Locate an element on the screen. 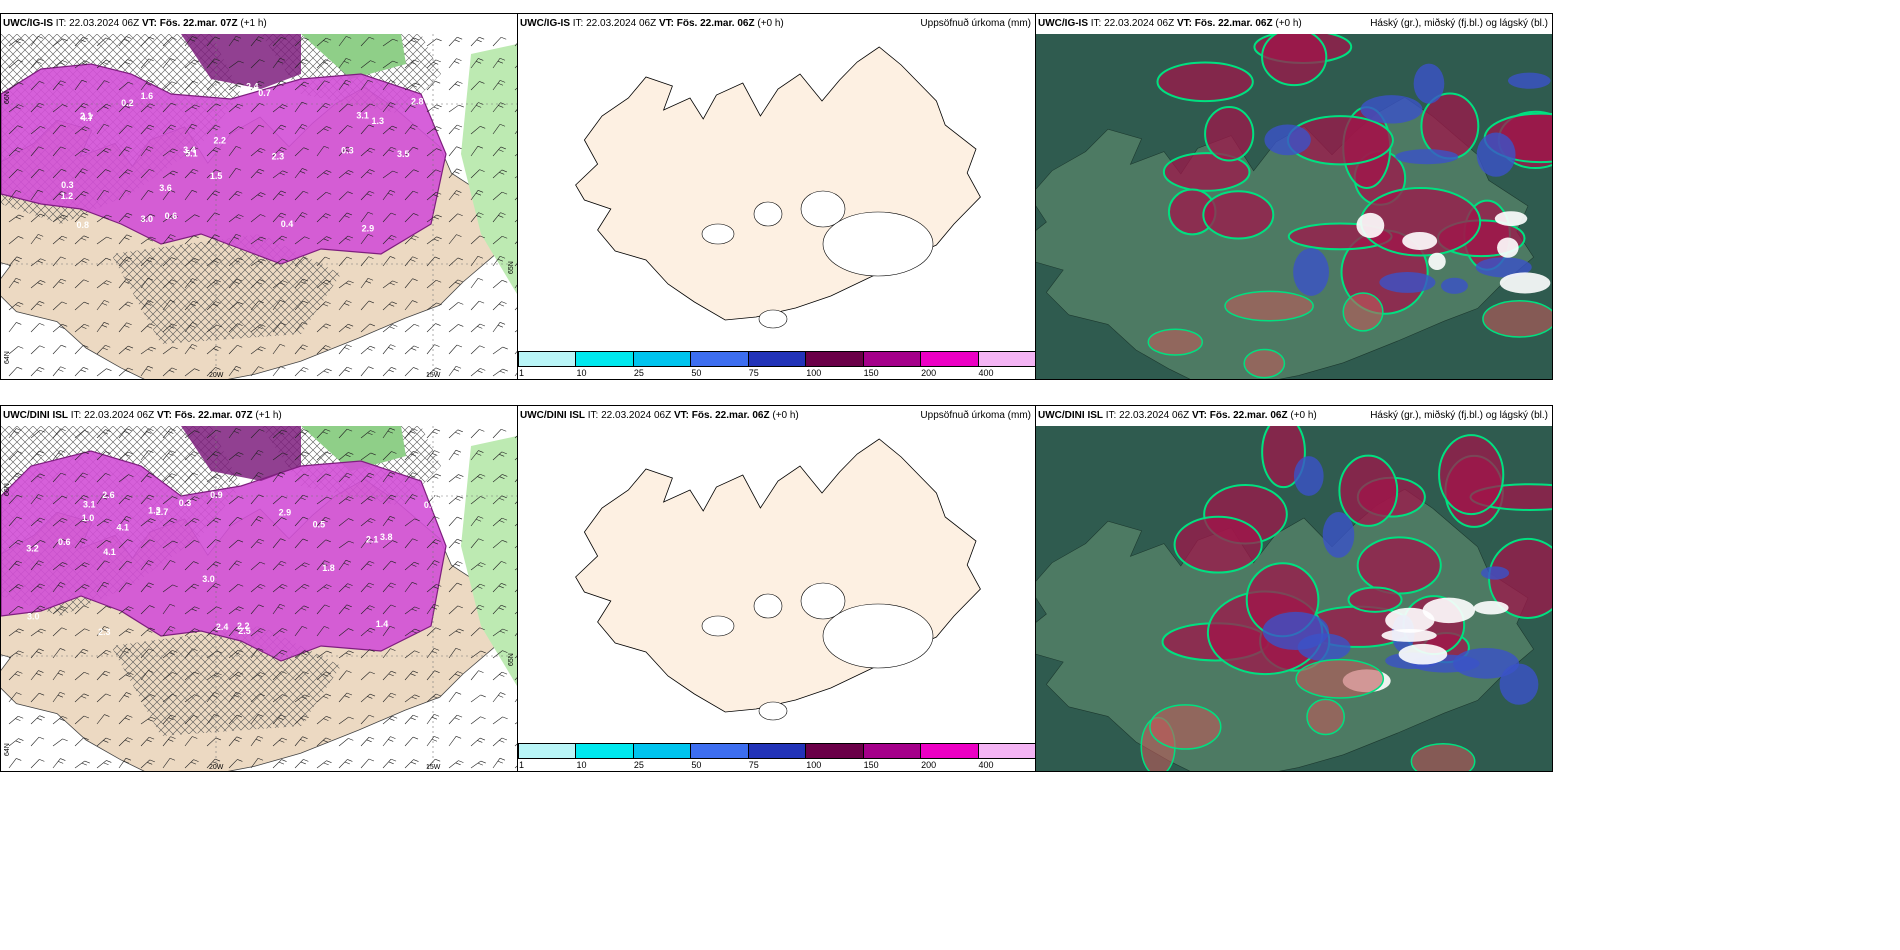 This screenshot has width=1900, height=950. precip-value: 2.9 is located at coordinates (368, 228).